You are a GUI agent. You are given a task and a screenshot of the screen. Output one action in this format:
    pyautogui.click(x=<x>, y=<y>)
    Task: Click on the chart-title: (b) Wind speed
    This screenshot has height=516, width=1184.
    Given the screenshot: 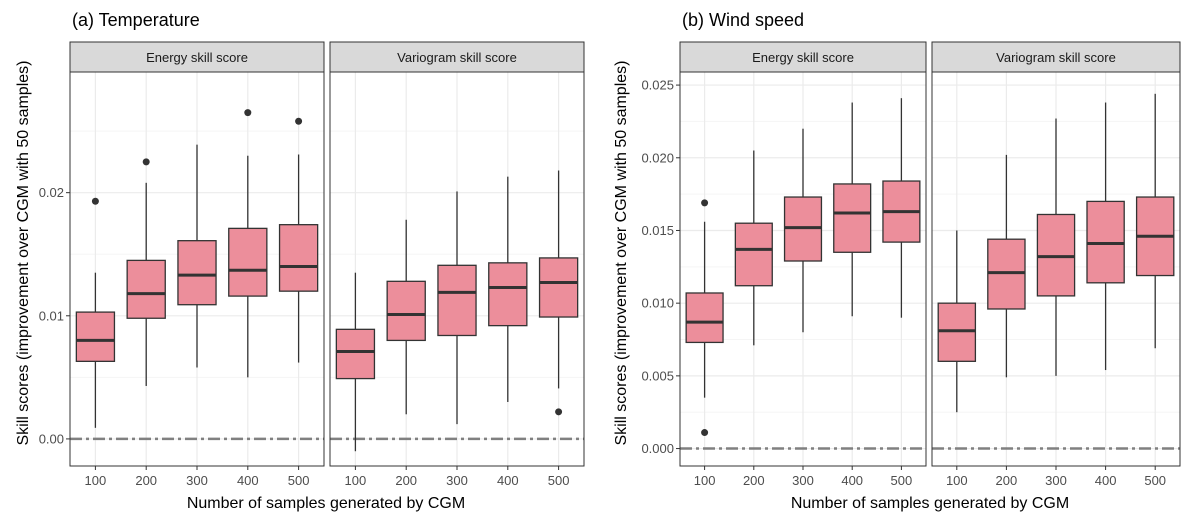 What is the action you would take?
    pyautogui.click(x=743, y=20)
    